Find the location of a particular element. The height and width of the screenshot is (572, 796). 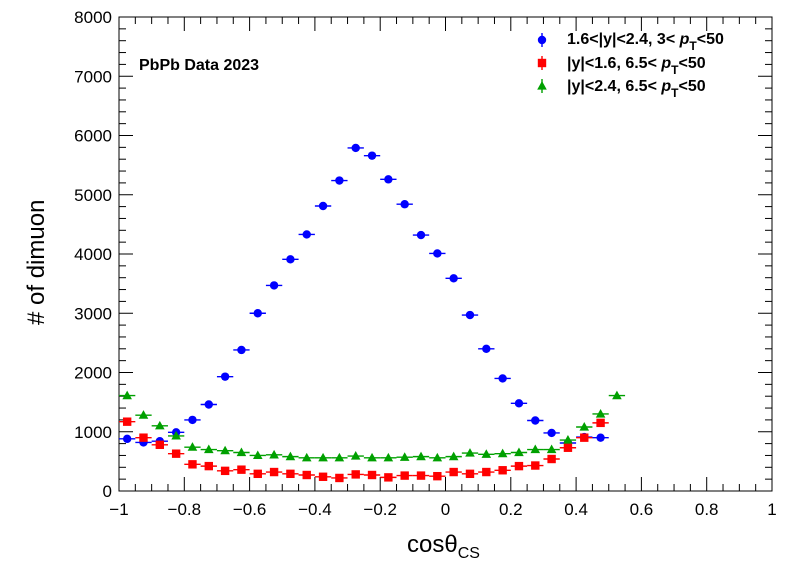

x-tick-label: −1 is located at coordinates (118, 509).